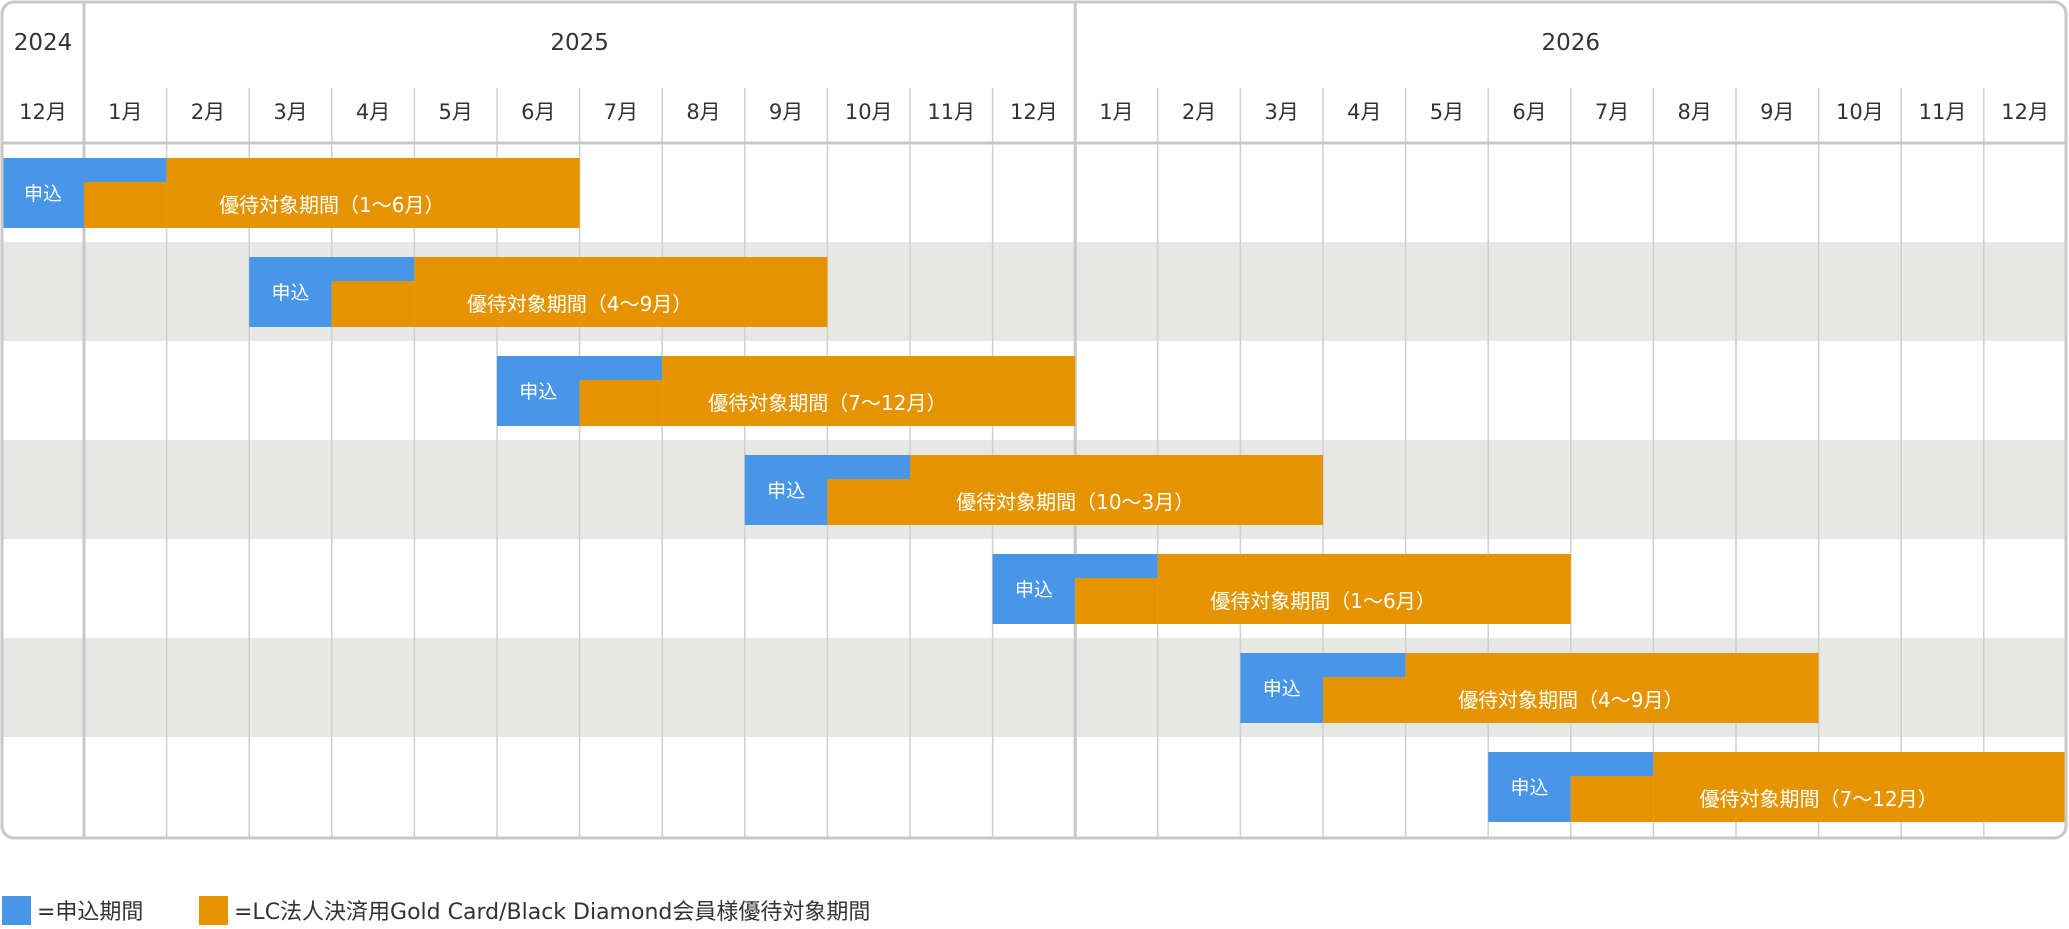 The height and width of the screenshot is (929, 2069). I want to click on year-label: 2025, so click(579, 43).